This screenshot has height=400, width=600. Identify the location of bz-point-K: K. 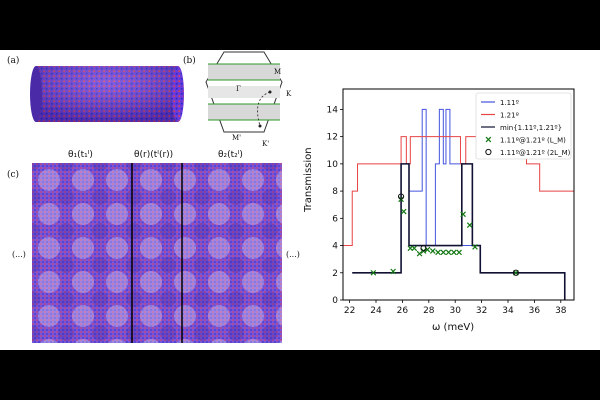
(289, 94).